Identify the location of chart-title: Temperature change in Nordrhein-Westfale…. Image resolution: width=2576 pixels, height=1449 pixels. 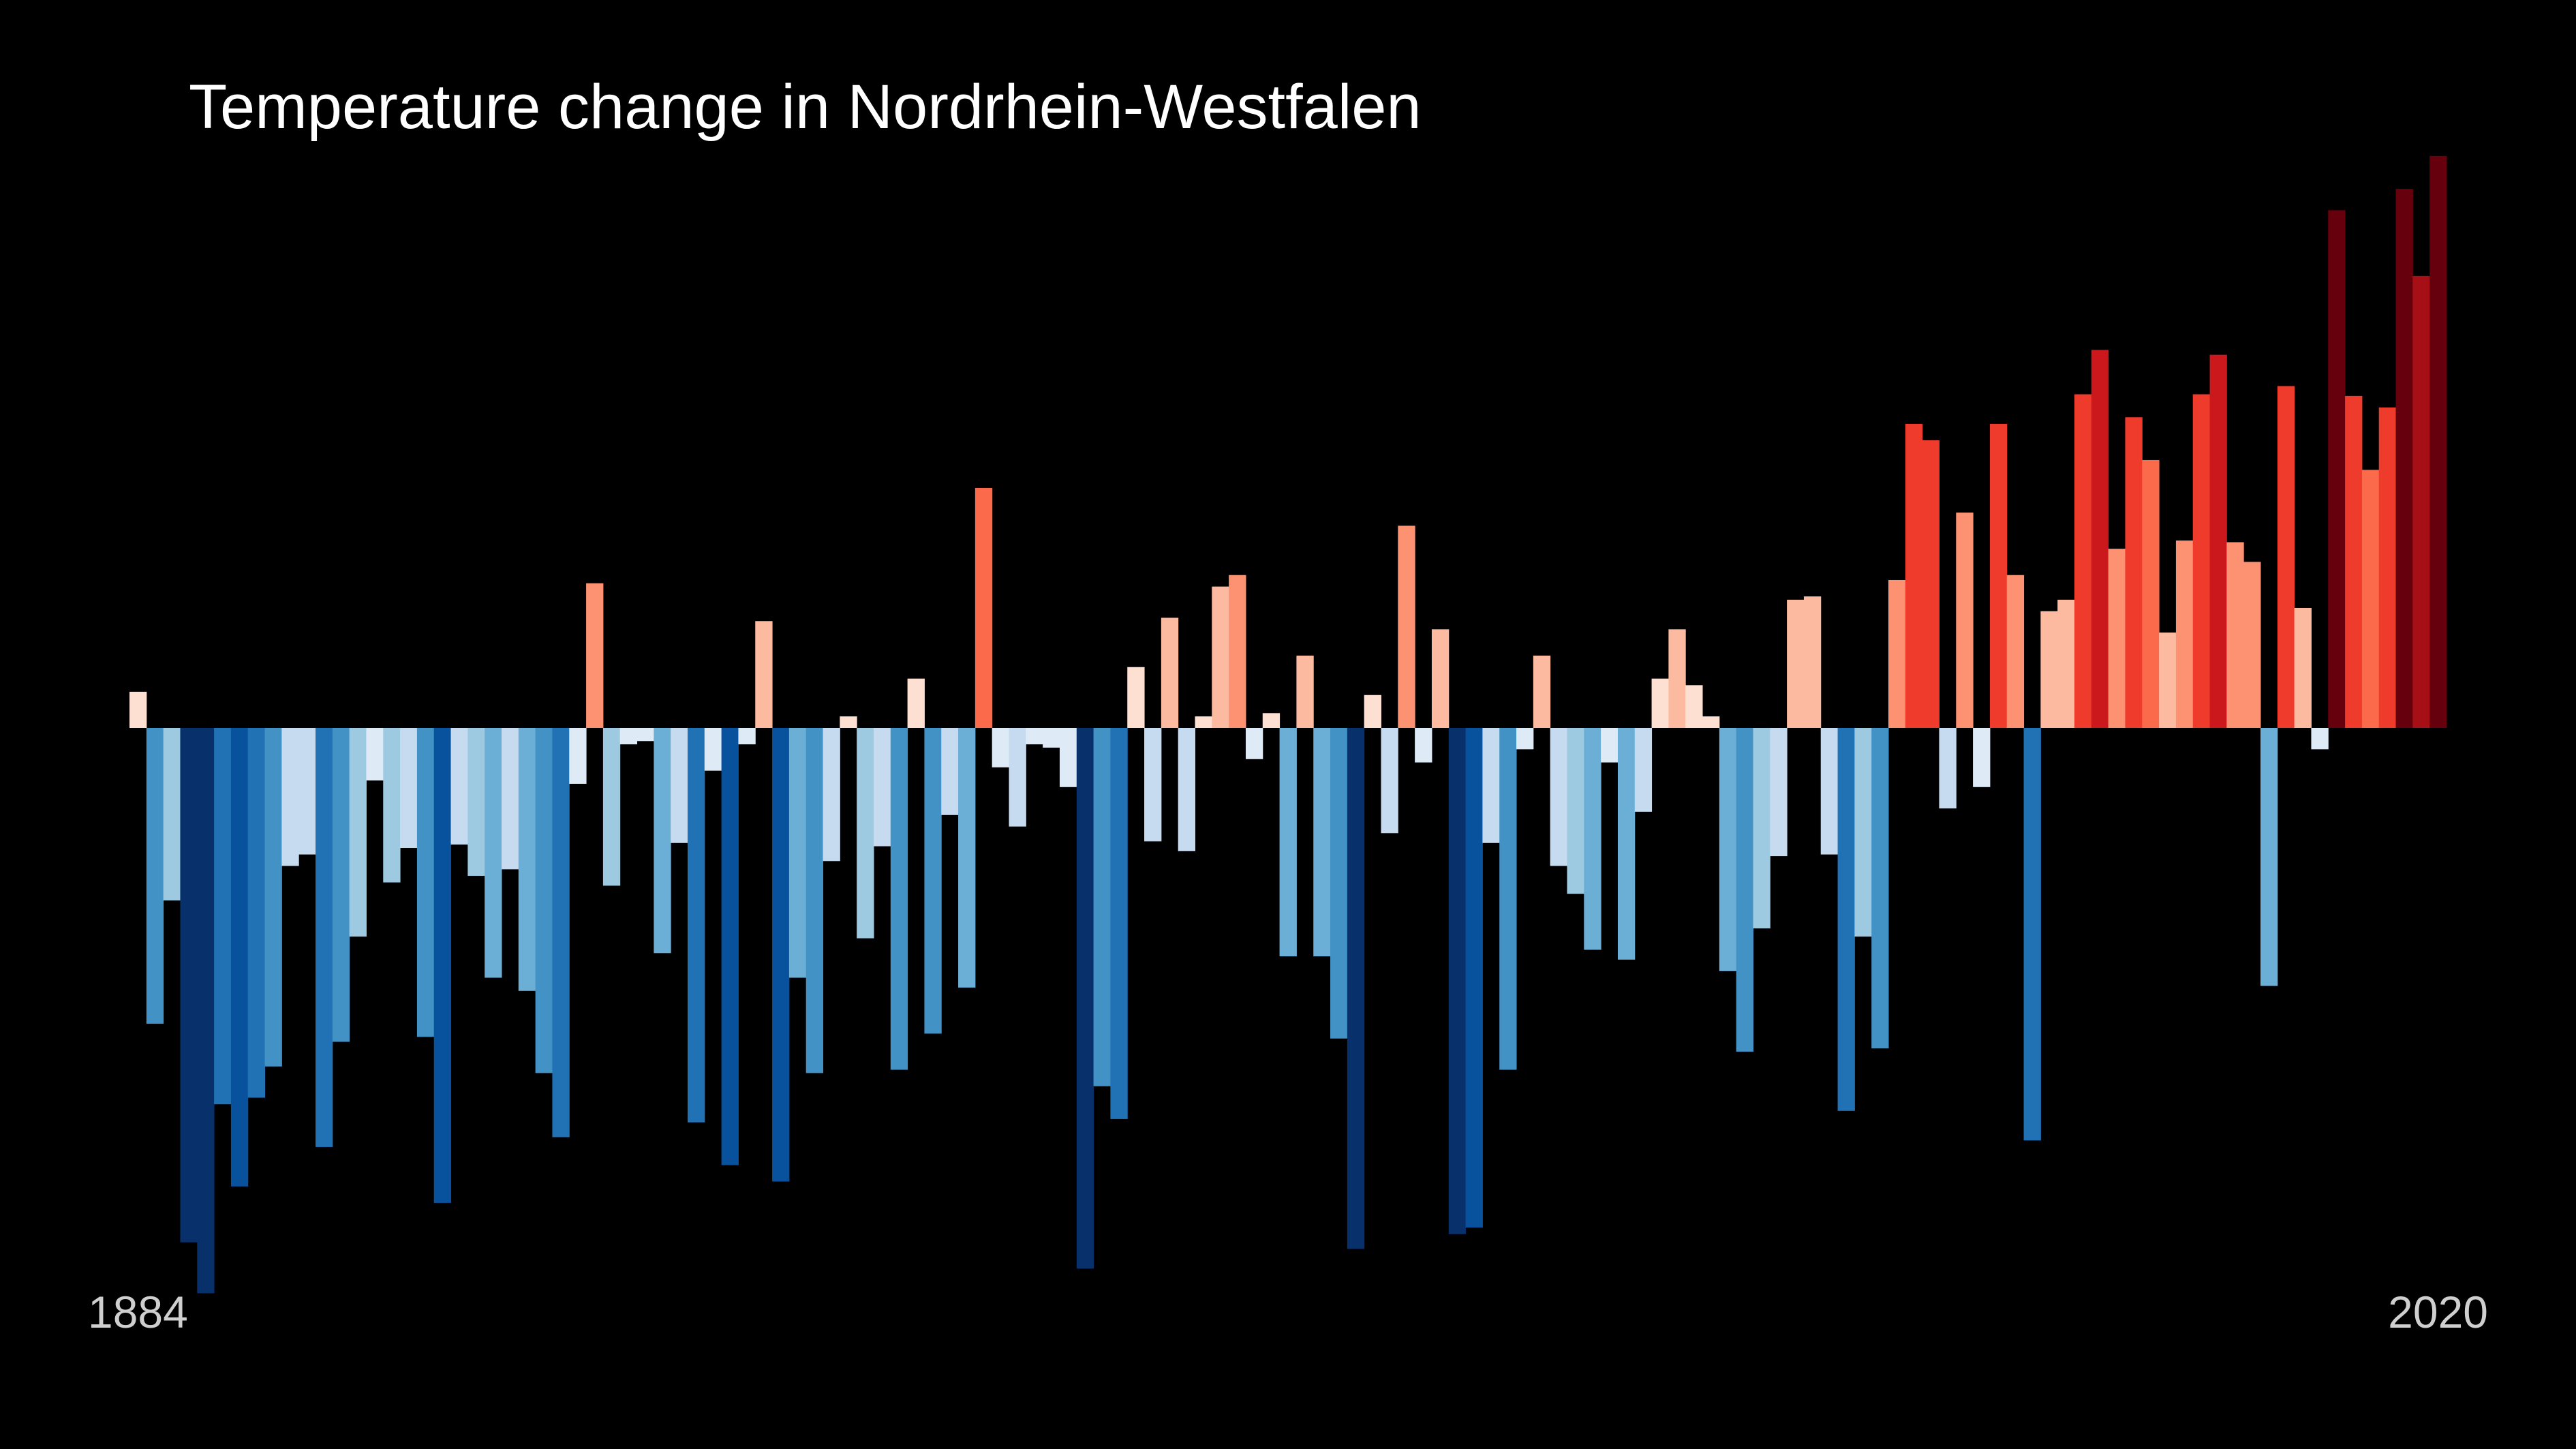
(805, 107).